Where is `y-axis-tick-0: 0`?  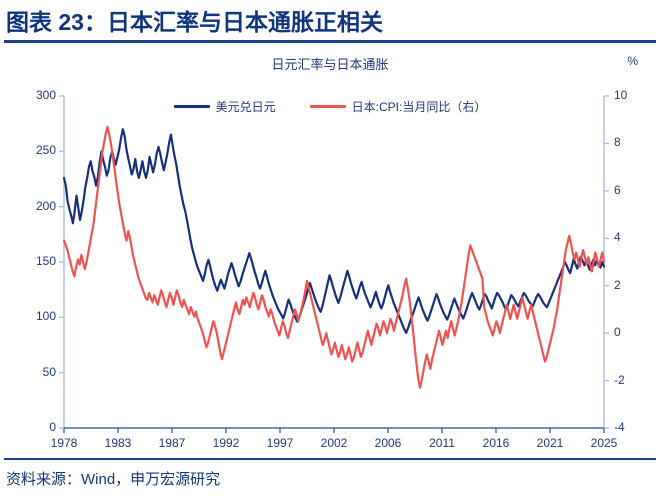 y-axis-tick-0: 0 is located at coordinates (52, 427).